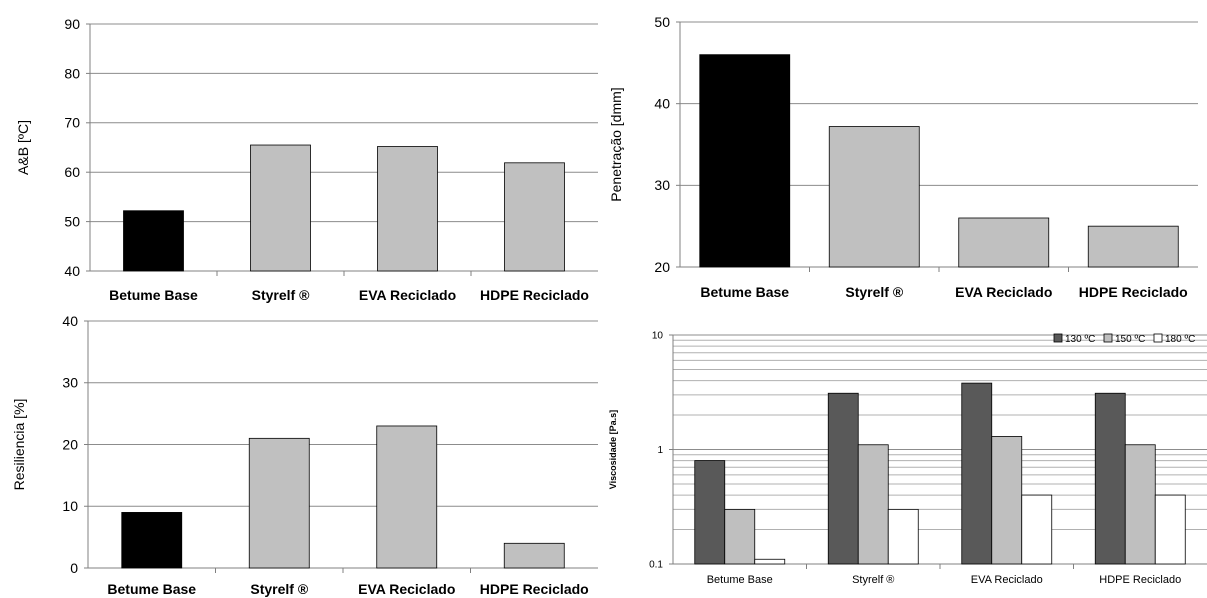 The image size is (1207, 598). Describe the element at coordinates (23, 147) in the screenshot. I see `y-axis-label: A&B [ºC]` at that location.